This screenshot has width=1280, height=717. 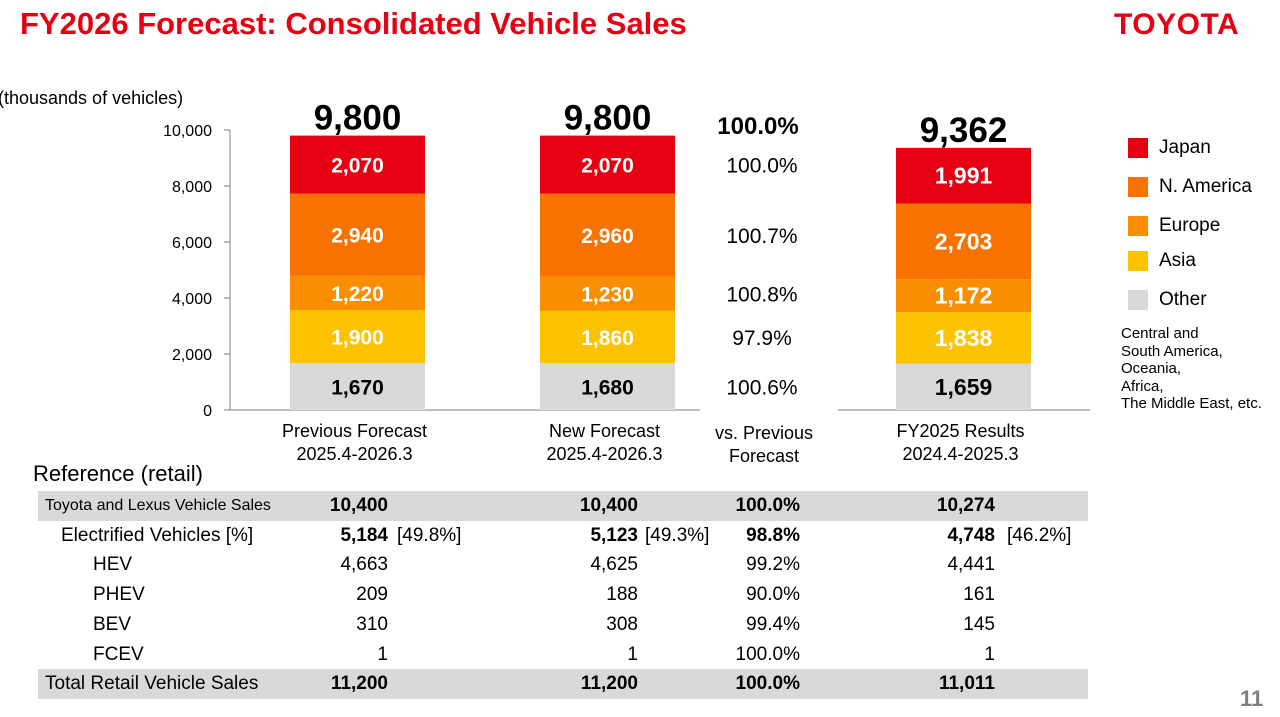 I want to click on legend-swatch-n-america, so click(x=1138, y=187).